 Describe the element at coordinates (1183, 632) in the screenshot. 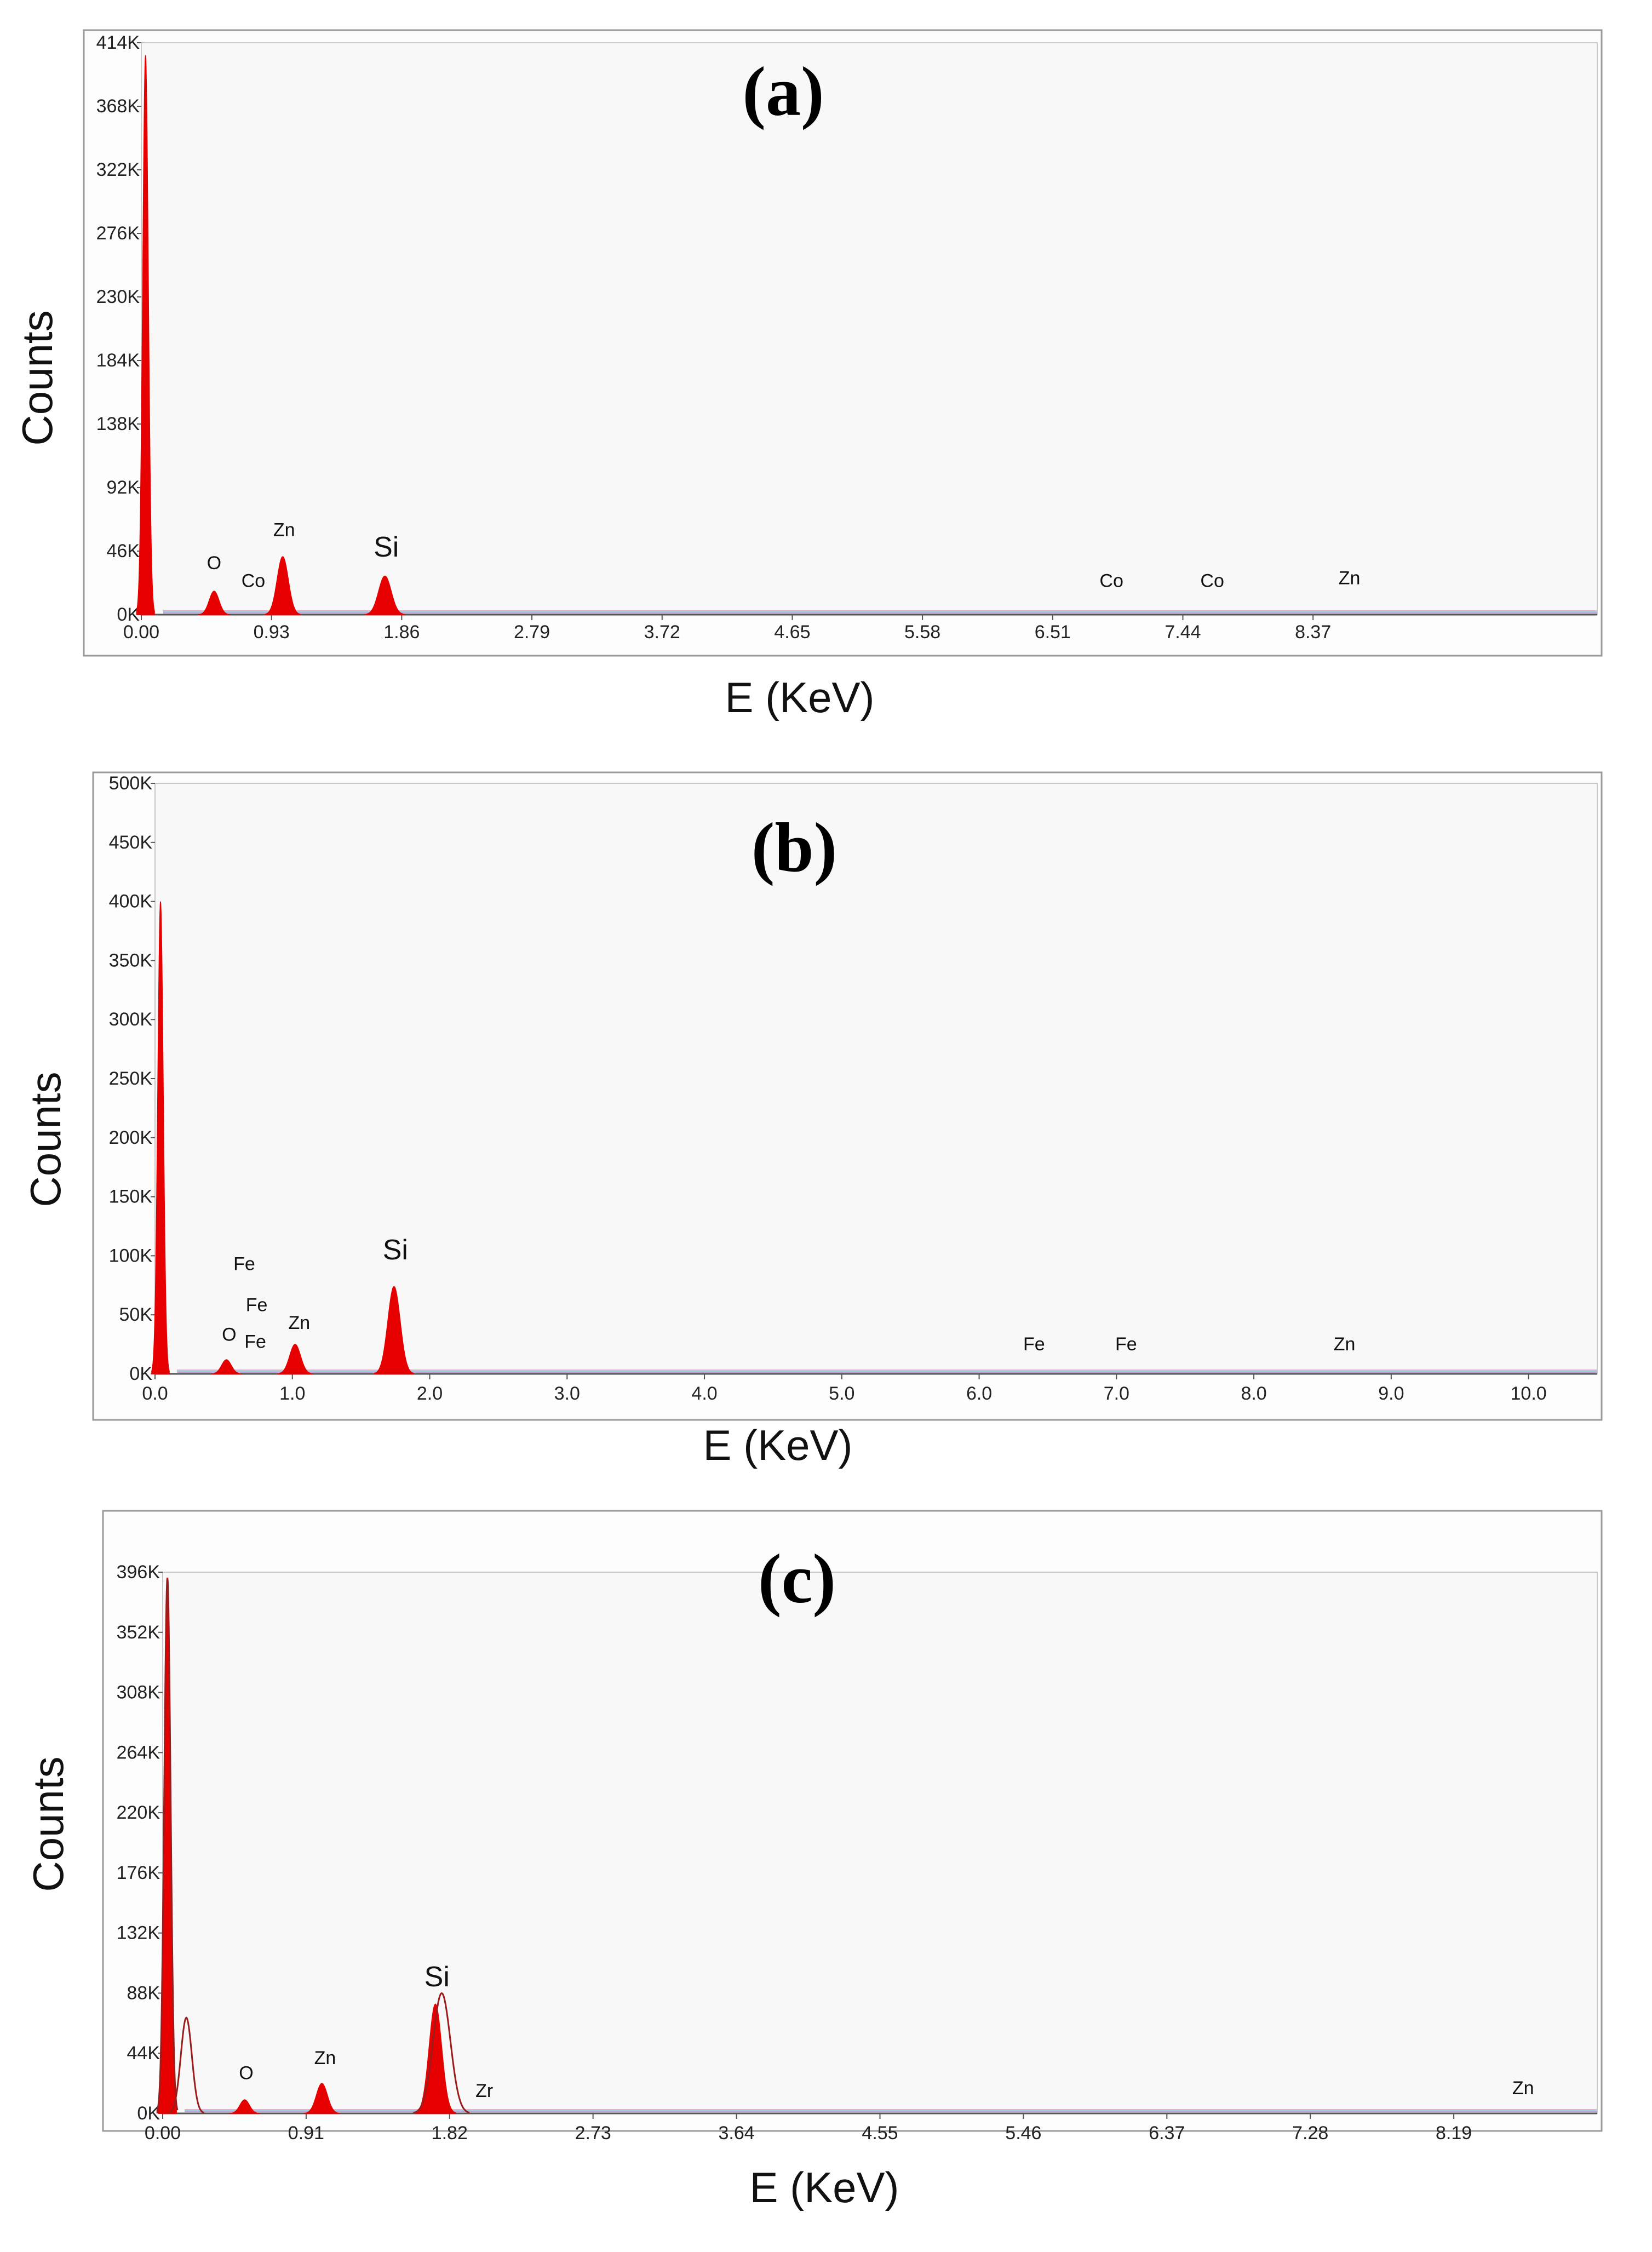

I see `x-tick-label: 7.44` at that location.